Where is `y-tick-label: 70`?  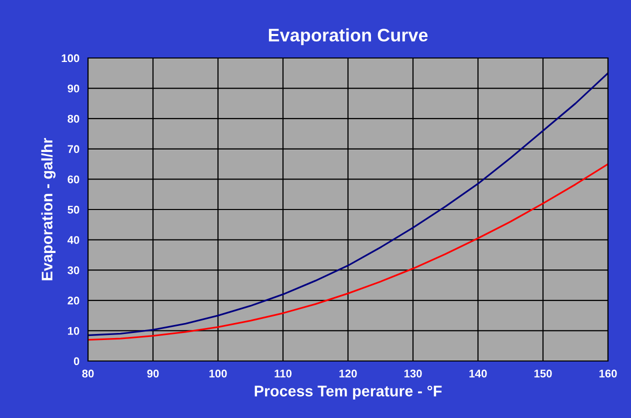 y-tick-label: 70 is located at coordinates (74, 149).